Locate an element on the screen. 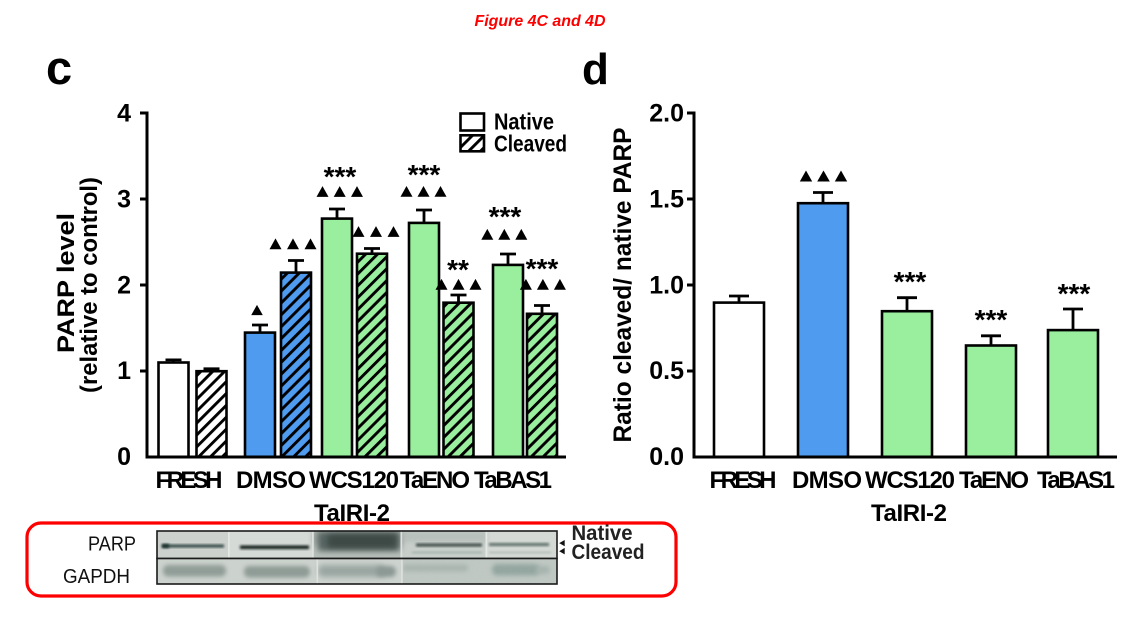 The height and width of the screenshot is (630, 1131). svg-text: 4 is located at coordinates (124, 114).